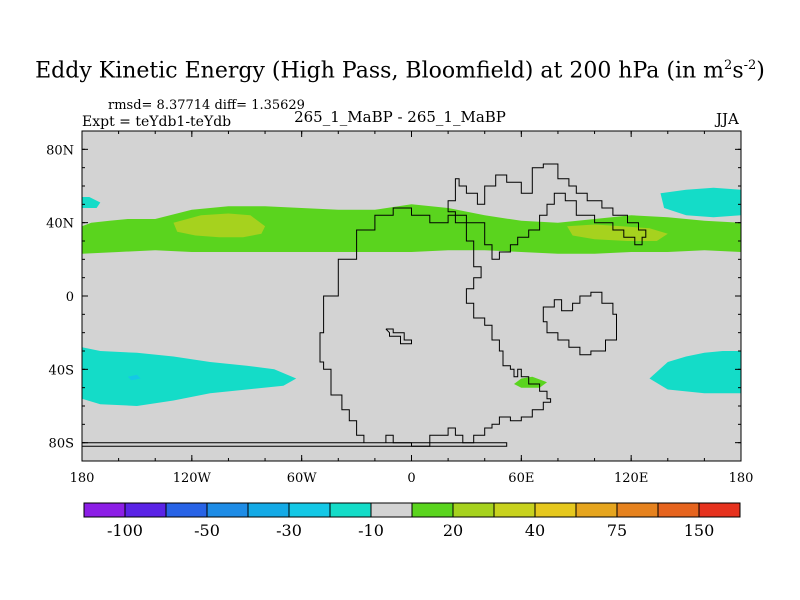 Image resolution: width=800 pixels, height=600 pixels. What do you see at coordinates (398, 336) in the screenshot?
I see `outline-small-island` at bounding box center [398, 336].